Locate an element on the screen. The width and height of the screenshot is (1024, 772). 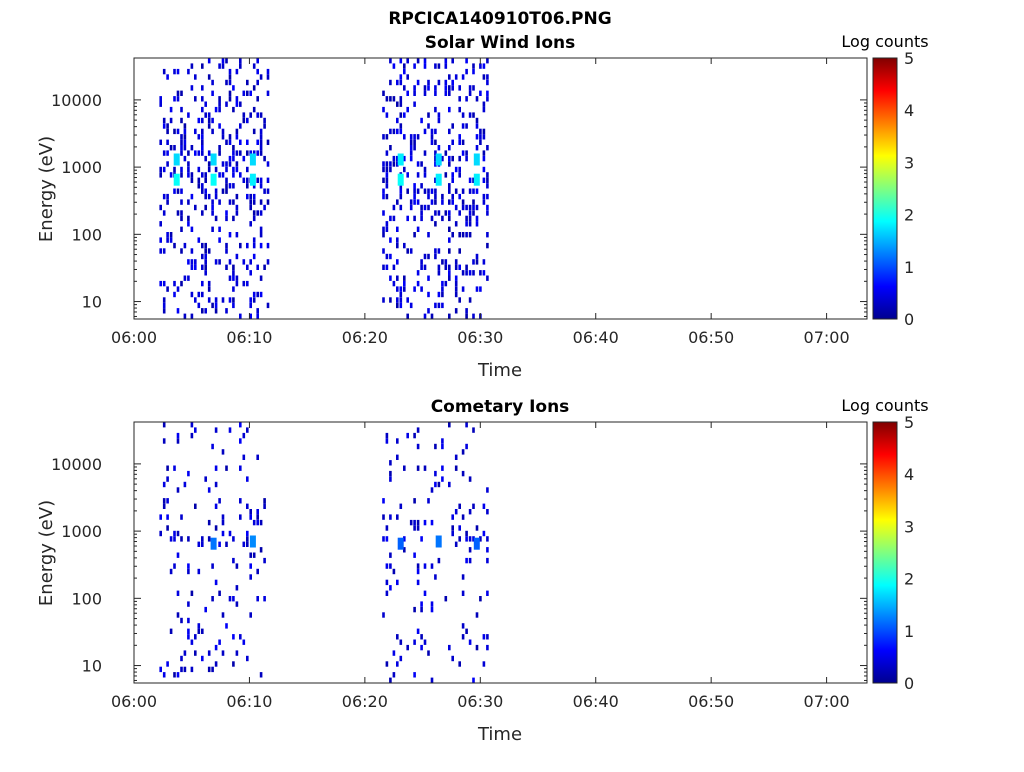
colorbar-tick-label: 1 is located at coordinates (909, 631).